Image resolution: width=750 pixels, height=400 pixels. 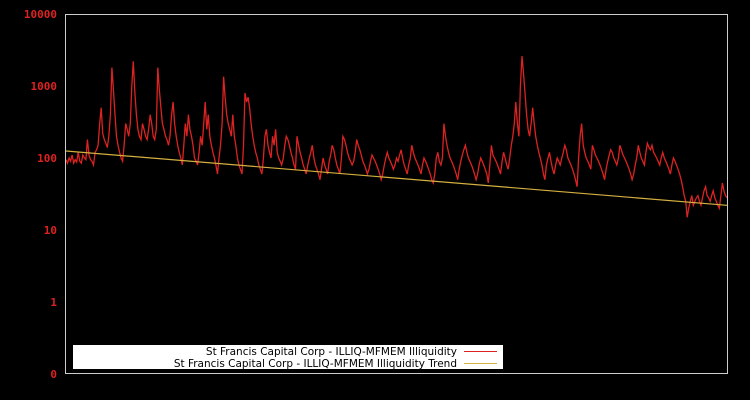 What do you see at coordinates (53, 302) in the screenshot?
I see `y-tick-label: 1` at bounding box center [53, 302].